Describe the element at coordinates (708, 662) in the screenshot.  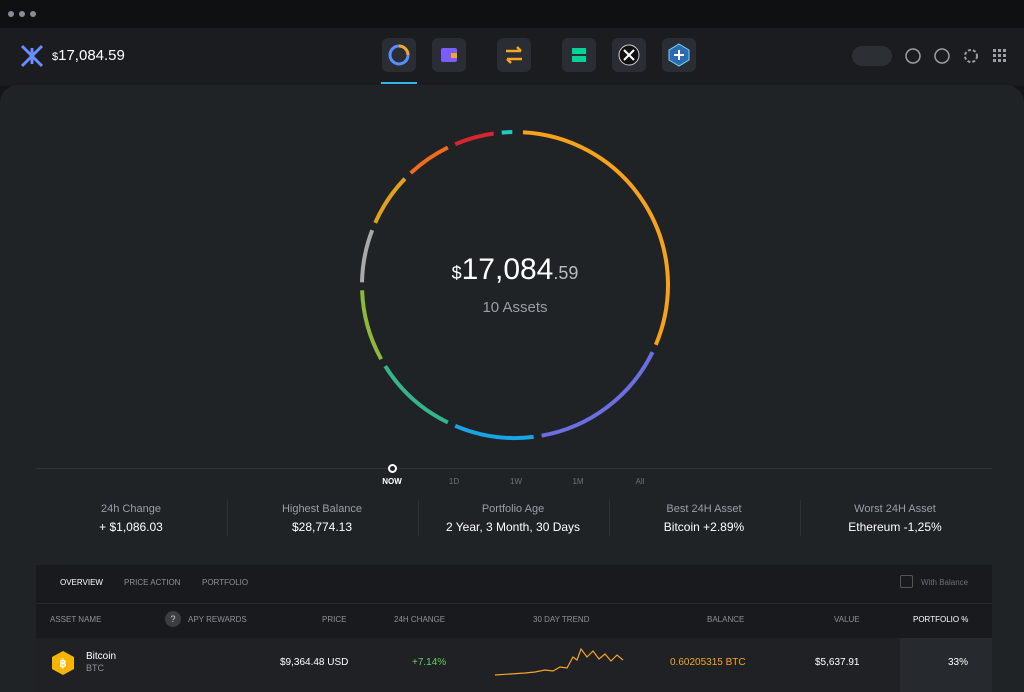
I see `asset-balance: 0.60205315 BTC` at that location.